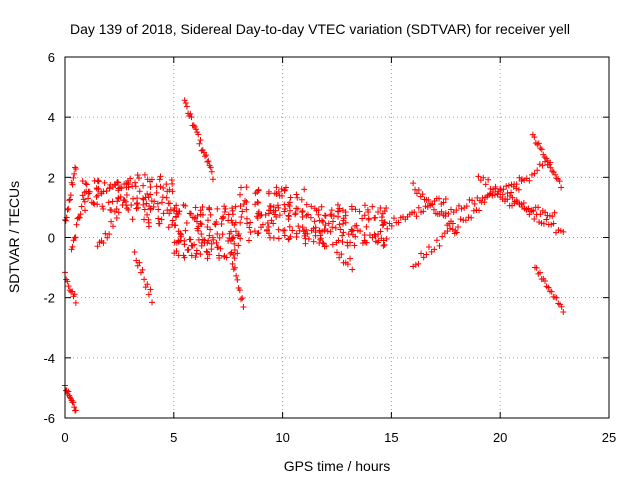  I want to click on y-tick-label: -6, so click(49, 418).